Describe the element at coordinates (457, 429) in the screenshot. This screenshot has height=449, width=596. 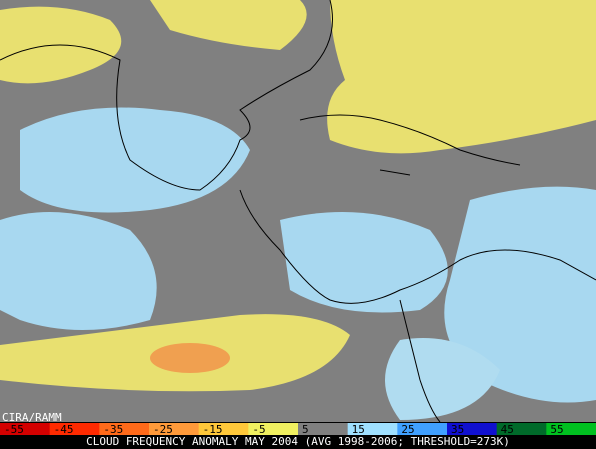
I see `colorbar-label: 35` at that location.